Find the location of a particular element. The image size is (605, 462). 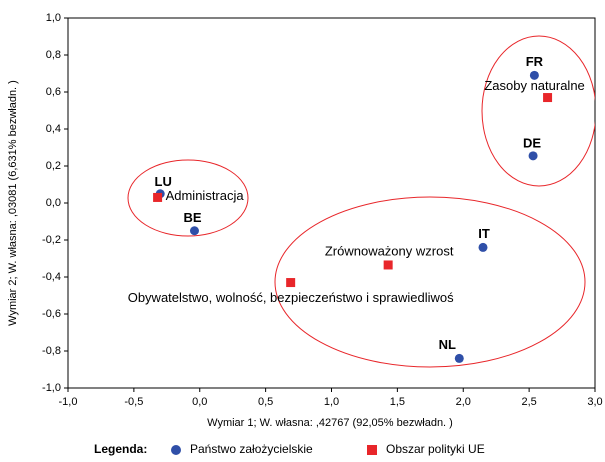

y-tick-label: -0,4 is located at coordinates (51, 277).